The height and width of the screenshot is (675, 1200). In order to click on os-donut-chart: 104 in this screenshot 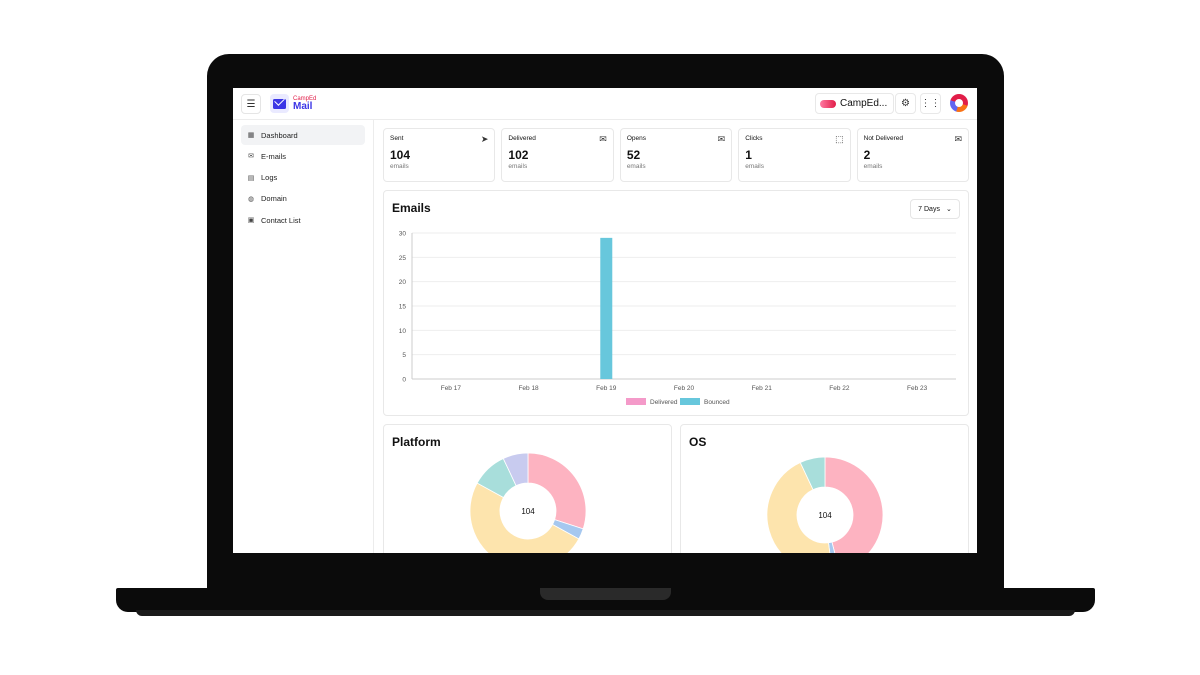, I will do `click(825, 504)`.